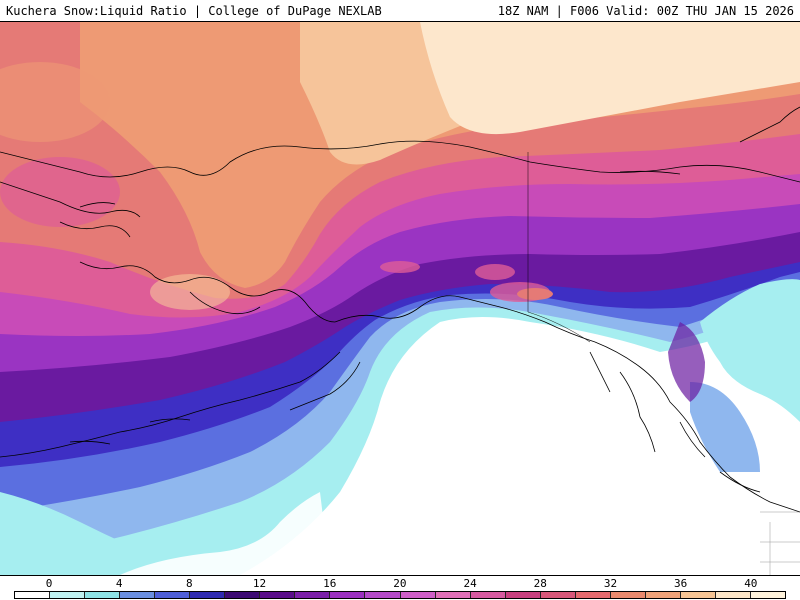 This screenshot has width=800, height=600. I want to click on legend-tick-label: 36, so click(681, 583).